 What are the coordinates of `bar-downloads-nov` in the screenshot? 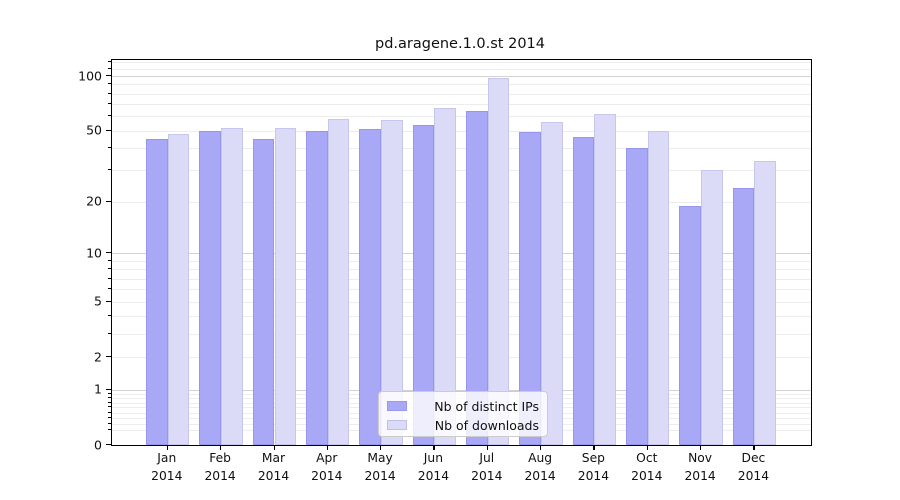 It's located at (712, 307).